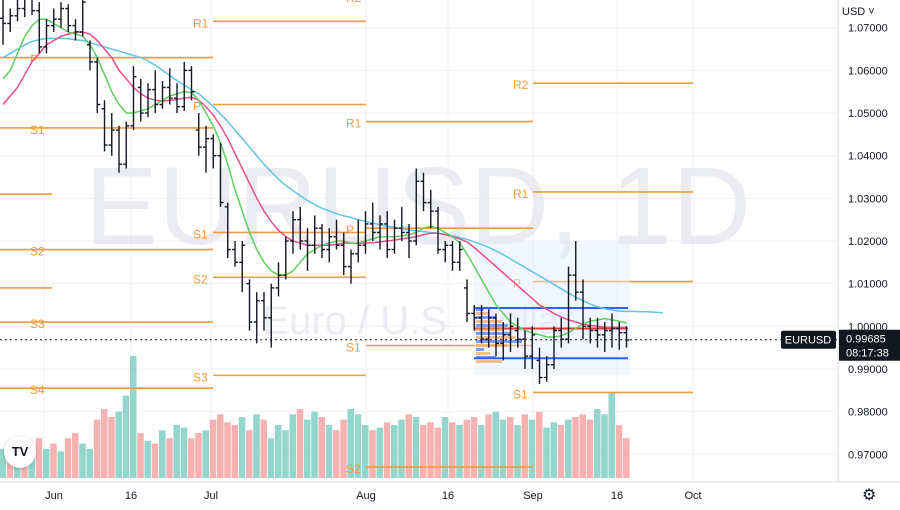  What do you see at coordinates (419, 496) in the screenshot?
I see `time-axis-bg` at bounding box center [419, 496].